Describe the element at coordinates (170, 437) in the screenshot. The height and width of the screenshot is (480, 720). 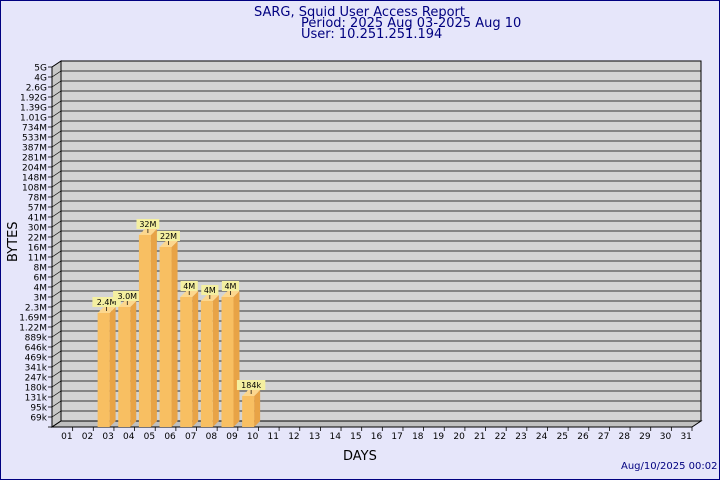
I see `x-tick-label: 06` at that location.